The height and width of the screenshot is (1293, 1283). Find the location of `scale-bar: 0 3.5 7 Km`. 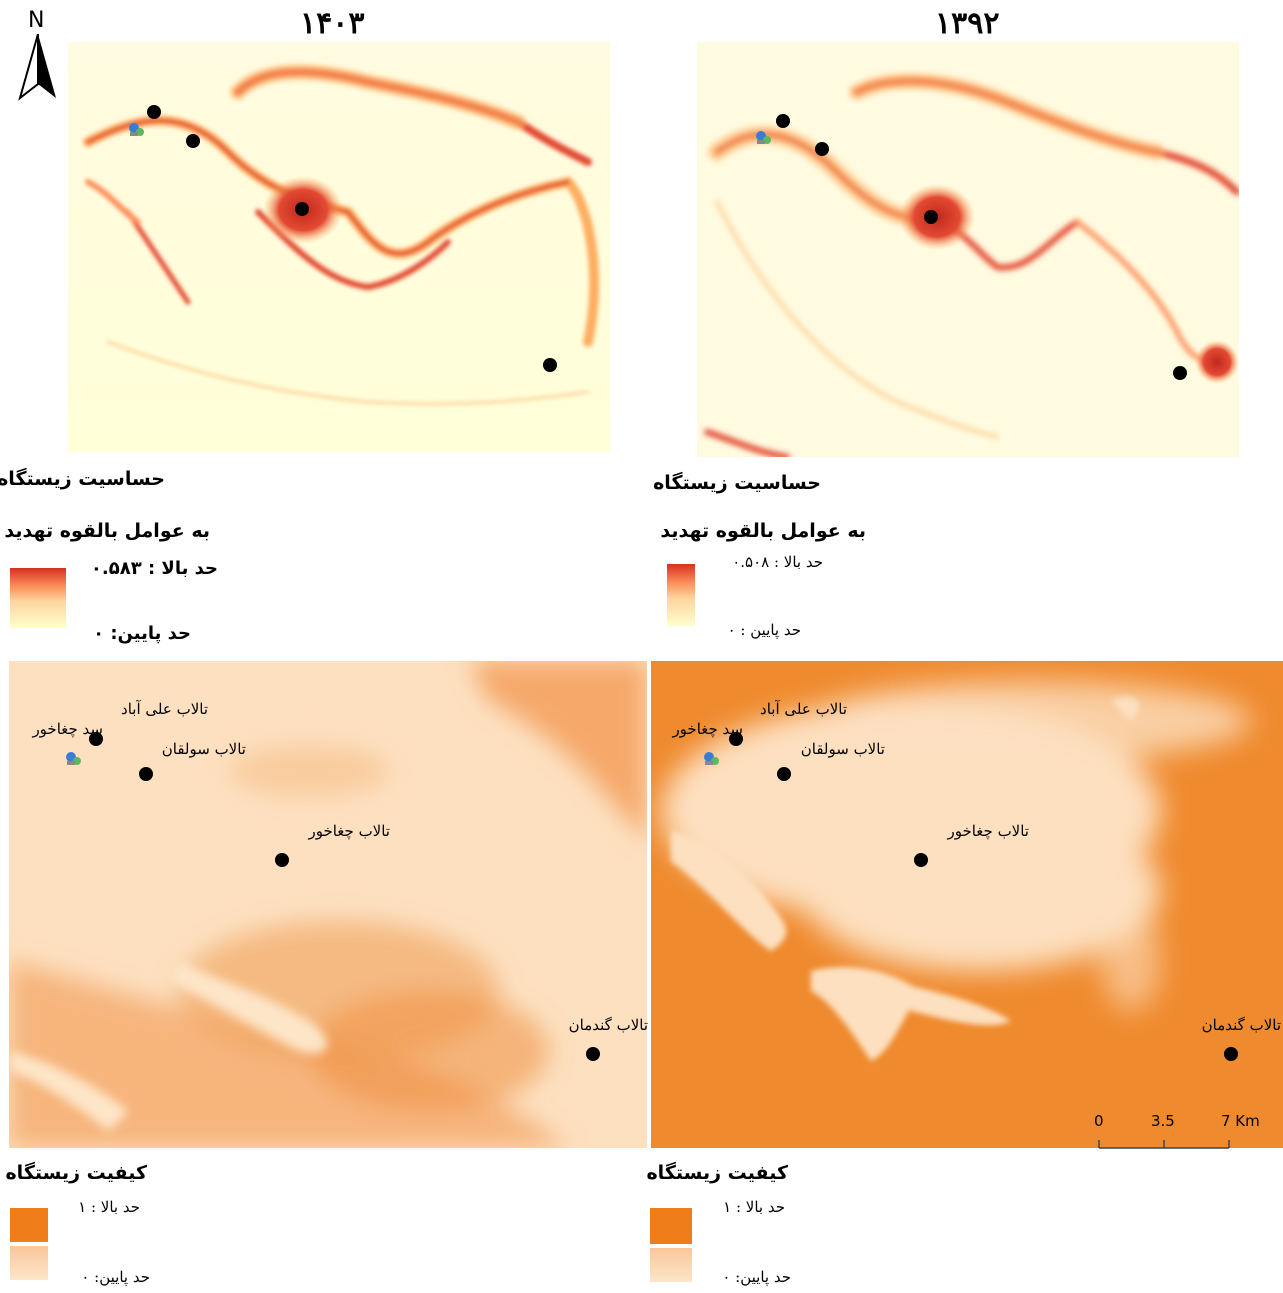

scale-bar: 0 3.5 7 Km is located at coordinates (1178, 1131).